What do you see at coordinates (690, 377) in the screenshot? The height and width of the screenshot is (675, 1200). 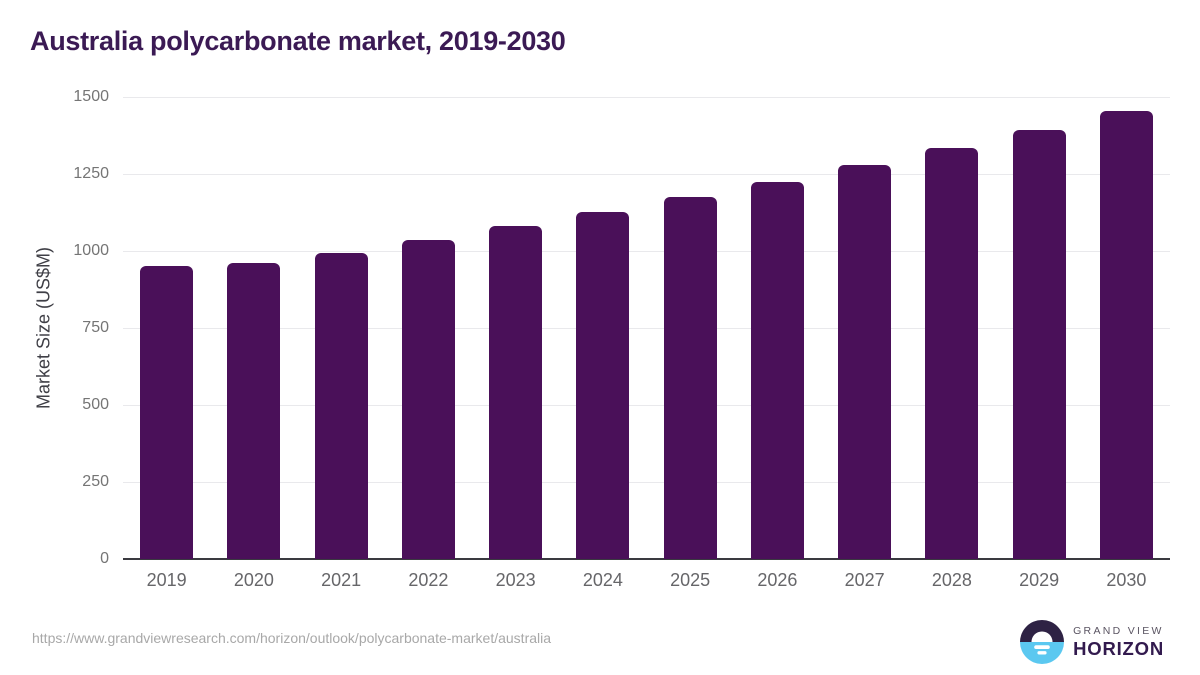 I see `bar-2025` at bounding box center [690, 377].